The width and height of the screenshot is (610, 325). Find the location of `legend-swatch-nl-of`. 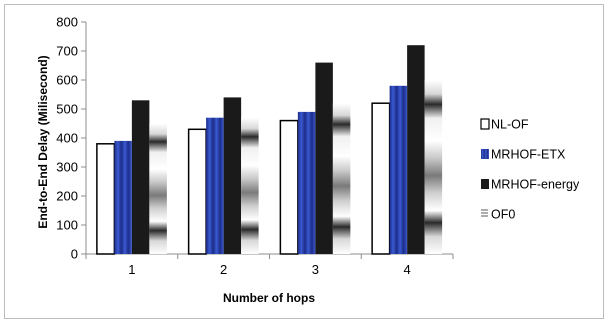

legend-swatch-nl-of is located at coordinates (485, 124).